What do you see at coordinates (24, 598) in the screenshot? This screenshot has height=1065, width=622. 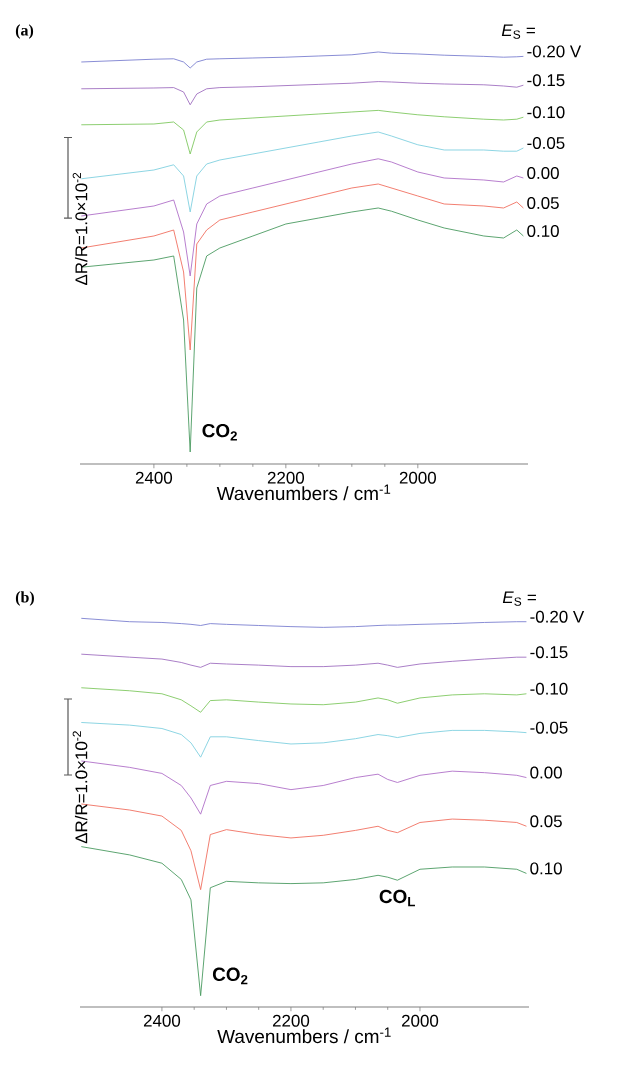 I see `chart-title: (b)` at bounding box center [24, 598].